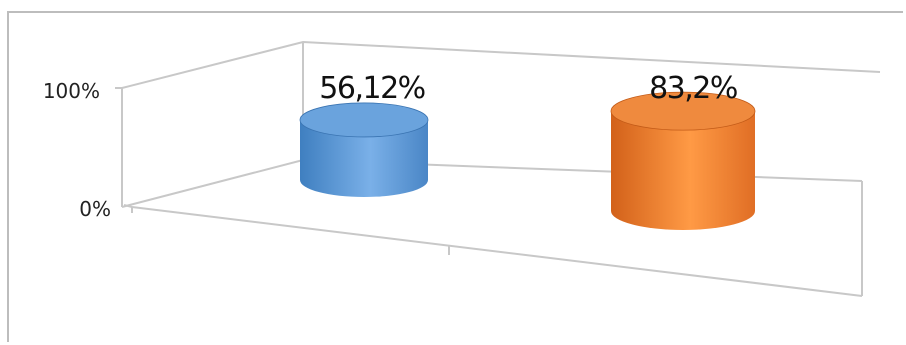 Image resolution: width=906 pixels, height=345 pixels. I want to click on cylinder-top-orange, so click(683, 111).